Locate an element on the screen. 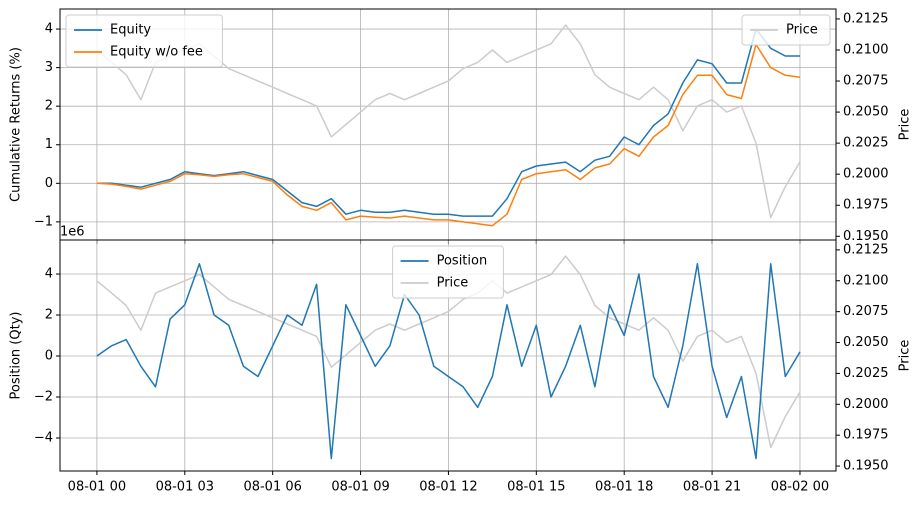 The width and height of the screenshot is (922, 505). y-tick-label: −1 is located at coordinates (43, 221).